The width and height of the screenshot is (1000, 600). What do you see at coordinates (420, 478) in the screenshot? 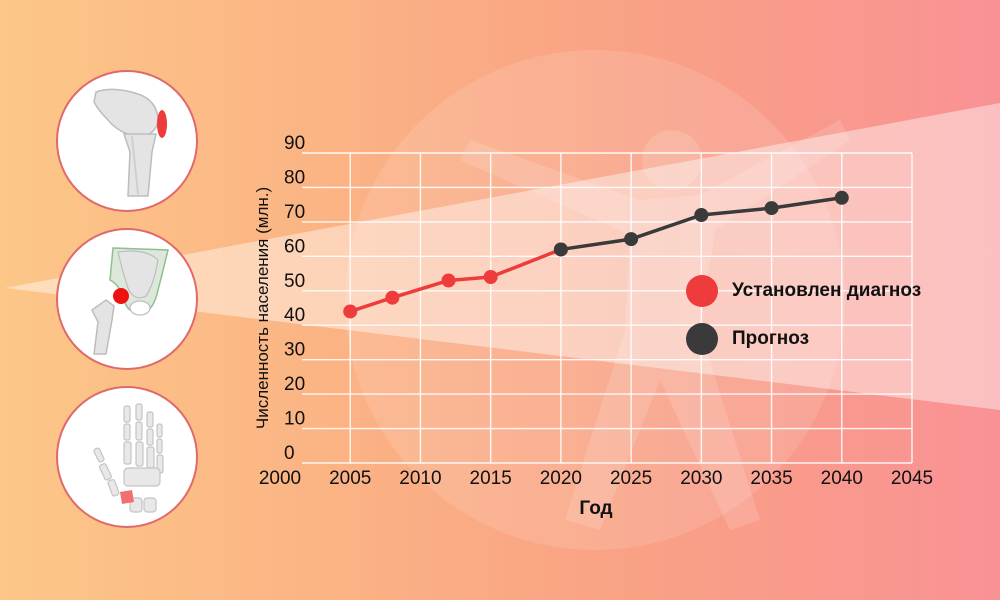
I see `x-tick-label-2010: 2010` at bounding box center [420, 478].